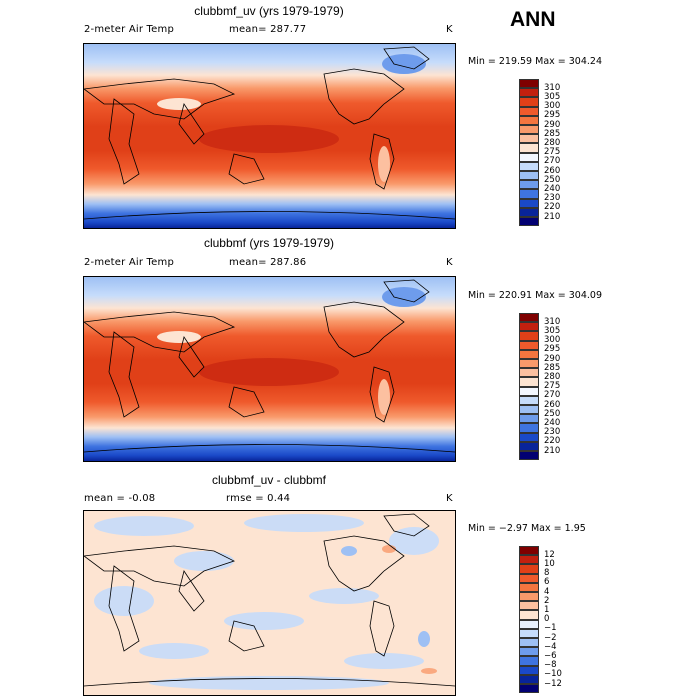 The image size is (700, 700). I want to click on panel-3-mean-label: mean = -0.08, so click(120, 498).